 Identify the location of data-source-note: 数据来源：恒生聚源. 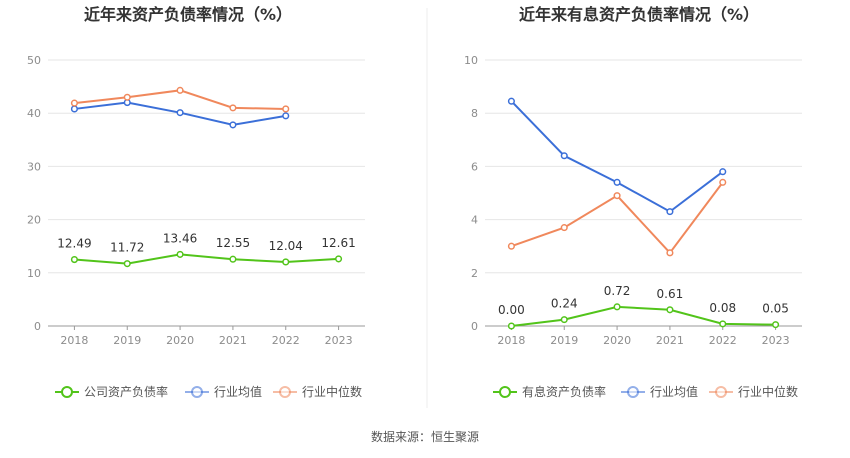
(424, 437).